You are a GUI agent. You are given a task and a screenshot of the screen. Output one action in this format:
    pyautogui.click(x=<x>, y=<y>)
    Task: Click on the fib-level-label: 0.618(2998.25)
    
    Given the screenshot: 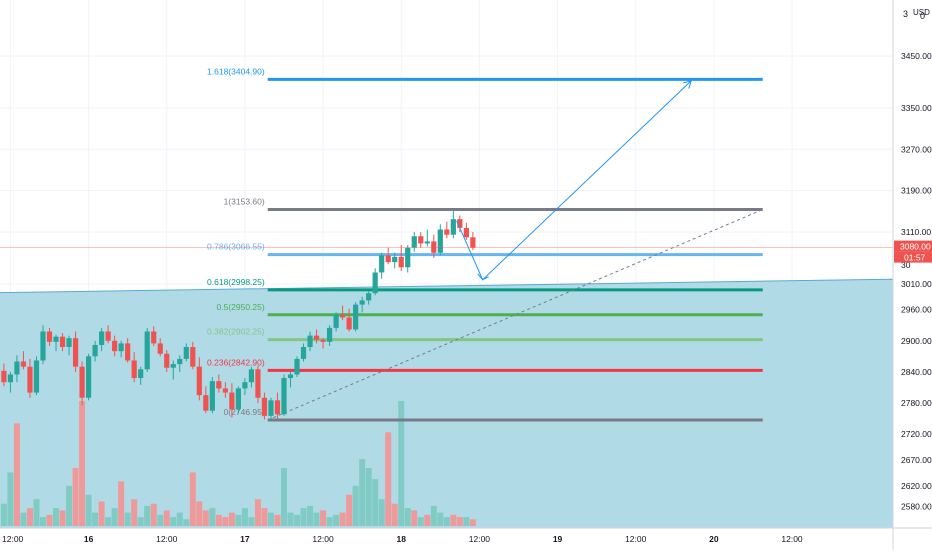 What is the action you would take?
    pyautogui.click(x=236, y=282)
    